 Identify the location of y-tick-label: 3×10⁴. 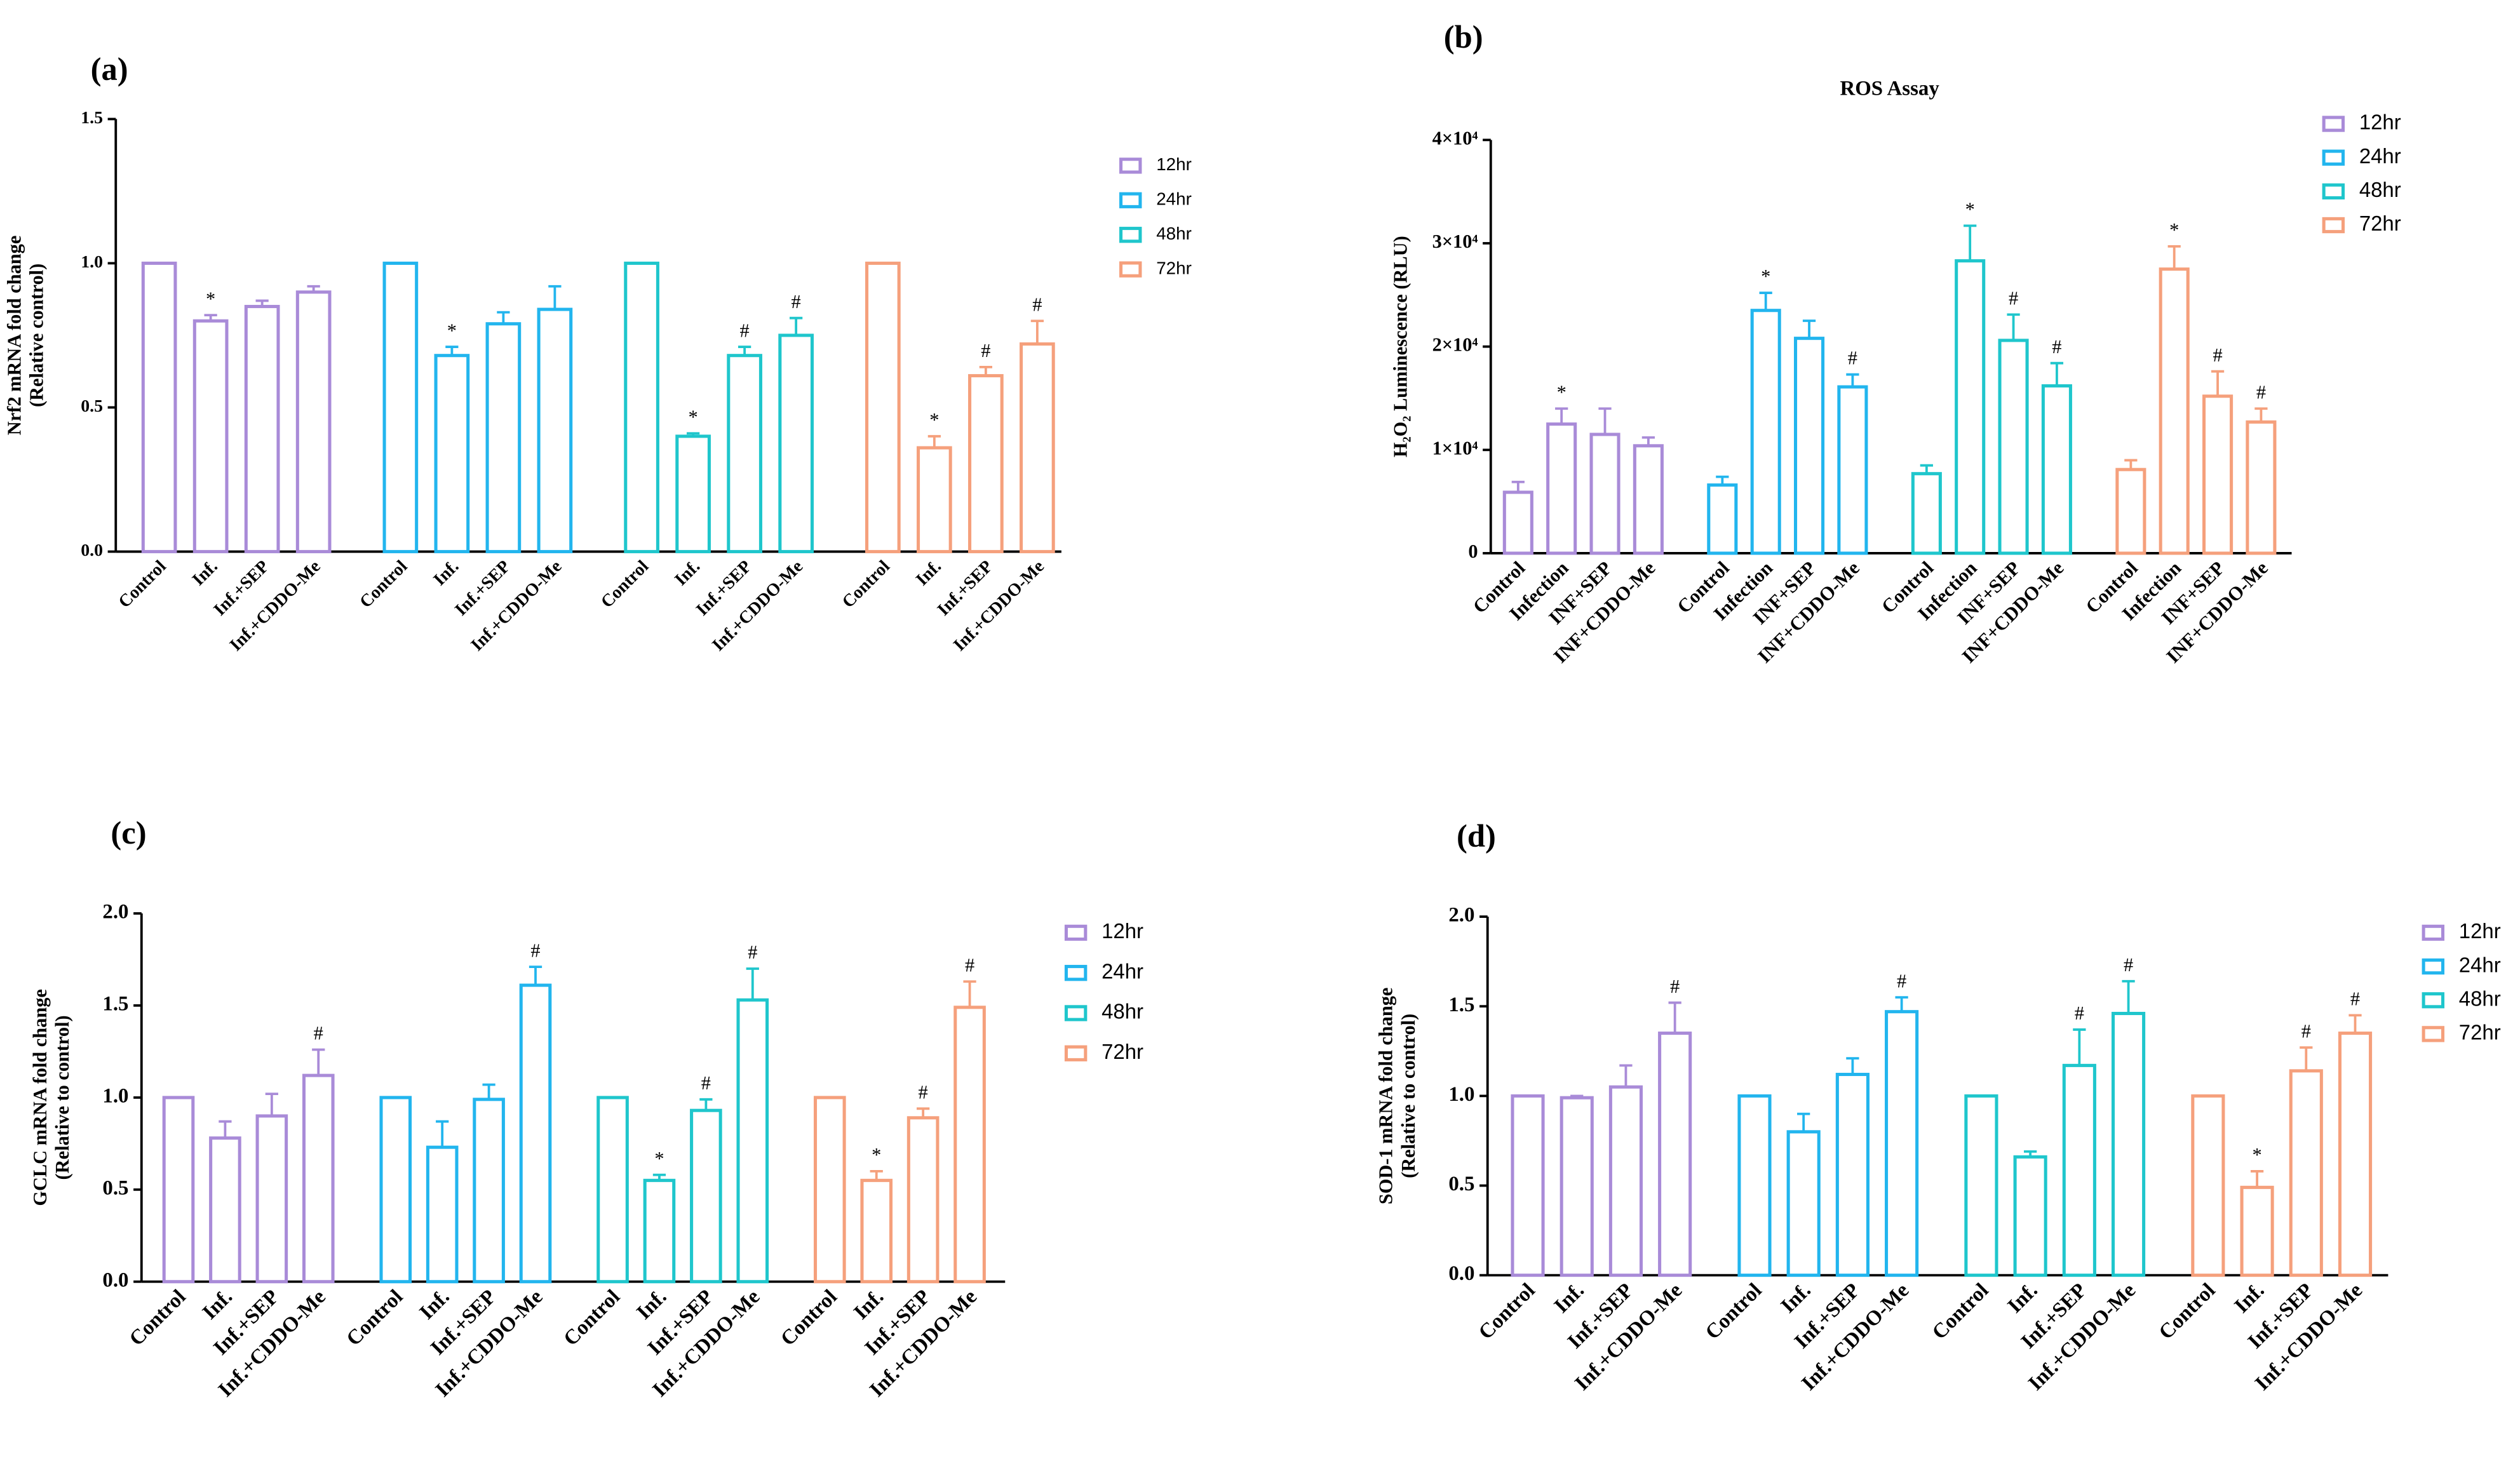
(1455, 241).